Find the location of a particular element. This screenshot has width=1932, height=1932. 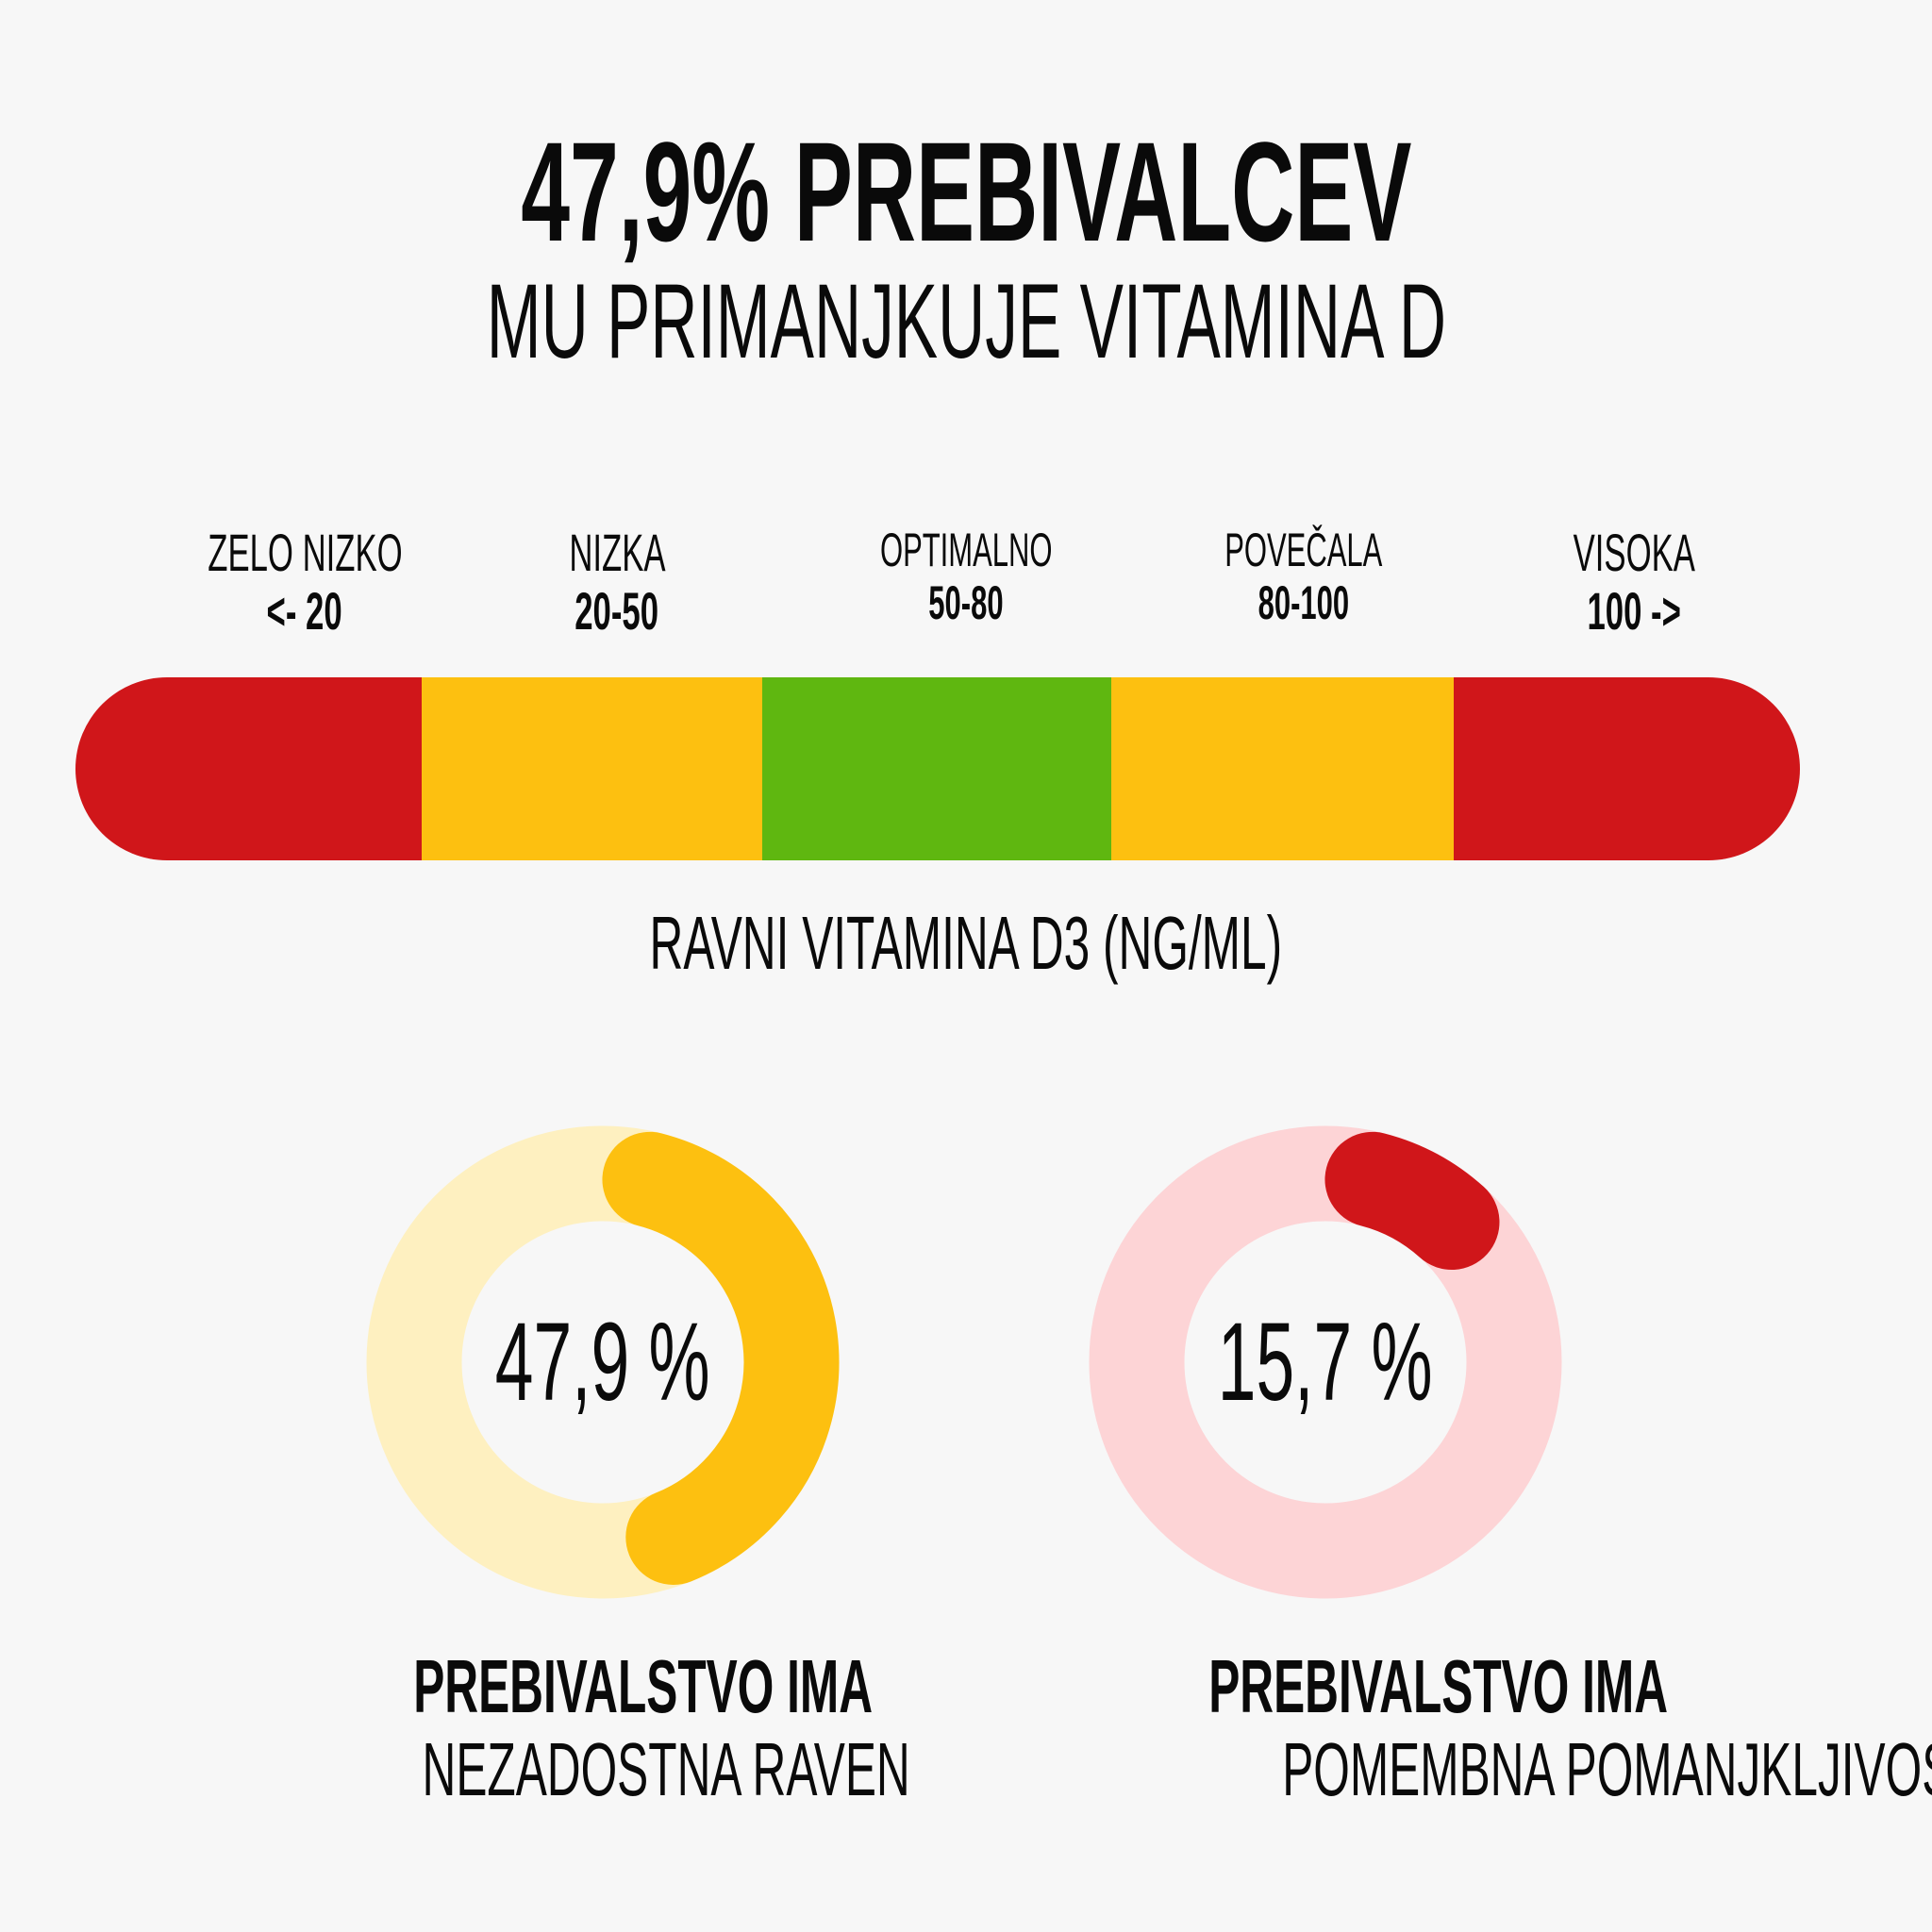

donut-1-caption: PREBIVALSTVO IMA NEZADOSTNA RAVEN is located at coordinates (661, 1728).